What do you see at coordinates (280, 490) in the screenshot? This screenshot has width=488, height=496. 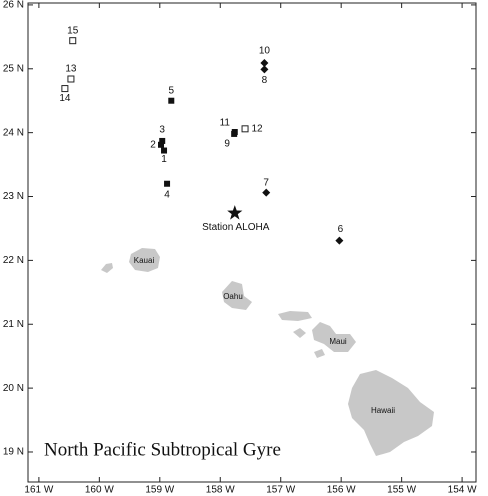 I see `x-tick-label: 157 W` at bounding box center [280, 490].